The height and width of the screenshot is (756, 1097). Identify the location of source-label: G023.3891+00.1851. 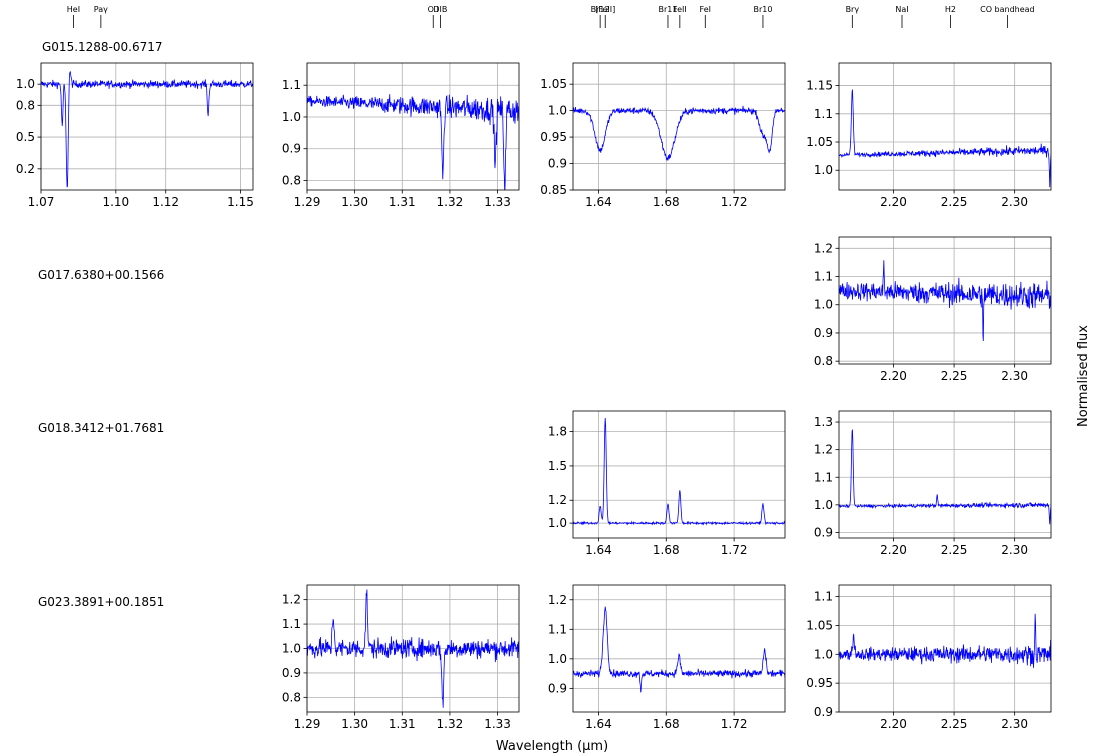
(101, 602).